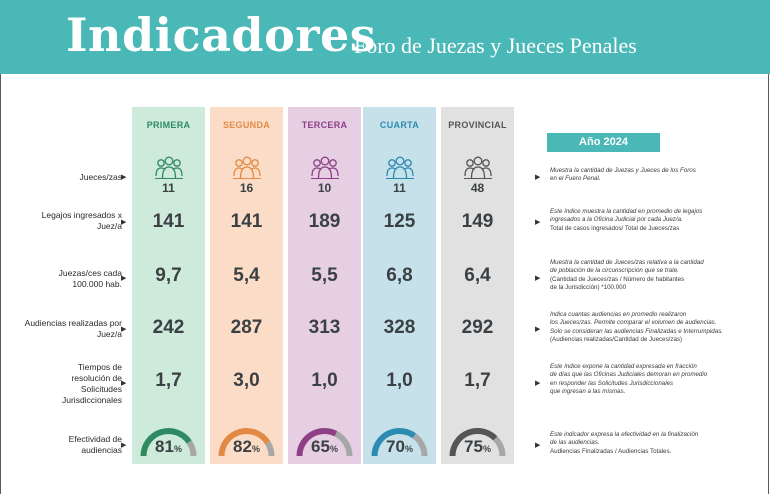 The image size is (770, 494). Describe the element at coordinates (399, 327) in the screenshot. I see `value-cell: 328` at that location.